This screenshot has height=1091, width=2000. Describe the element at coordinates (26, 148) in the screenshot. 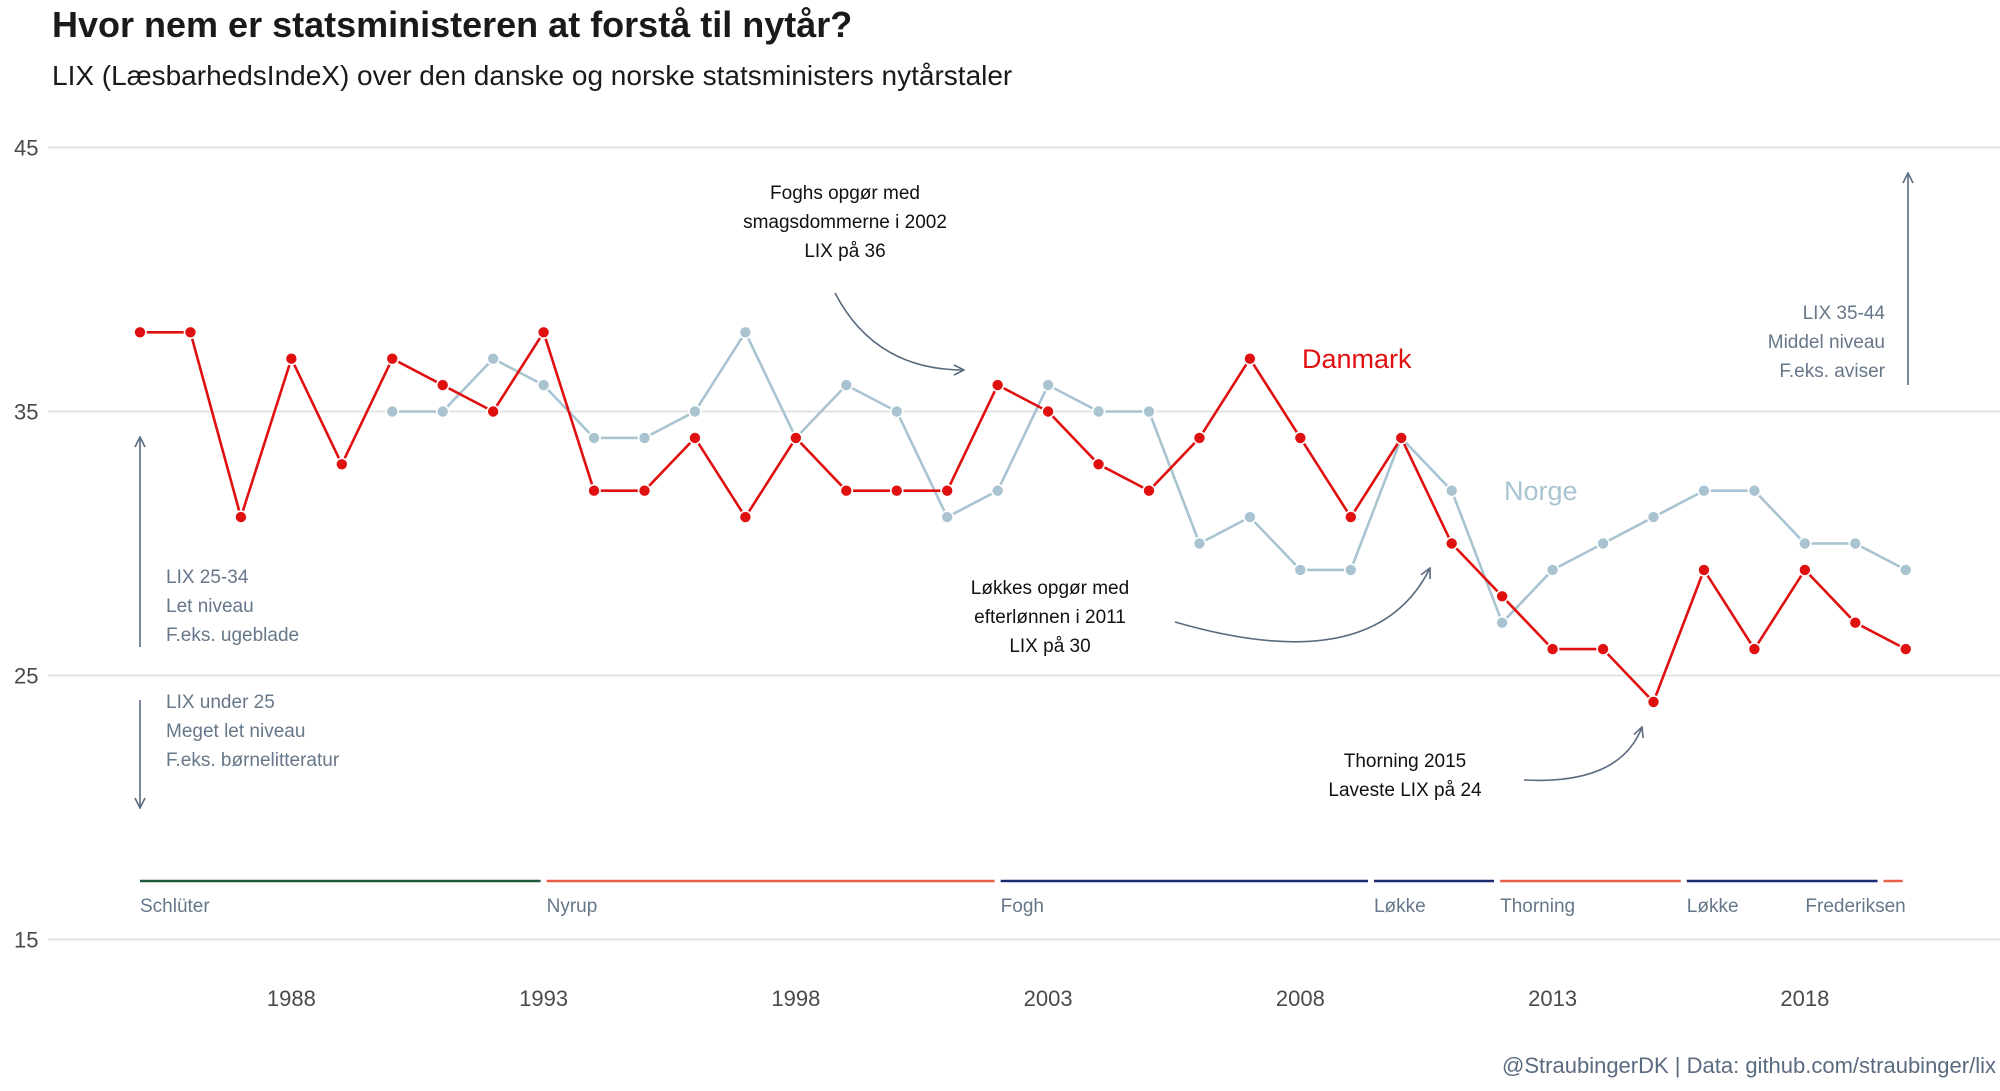

I see `y-tick-label: 45` at that location.